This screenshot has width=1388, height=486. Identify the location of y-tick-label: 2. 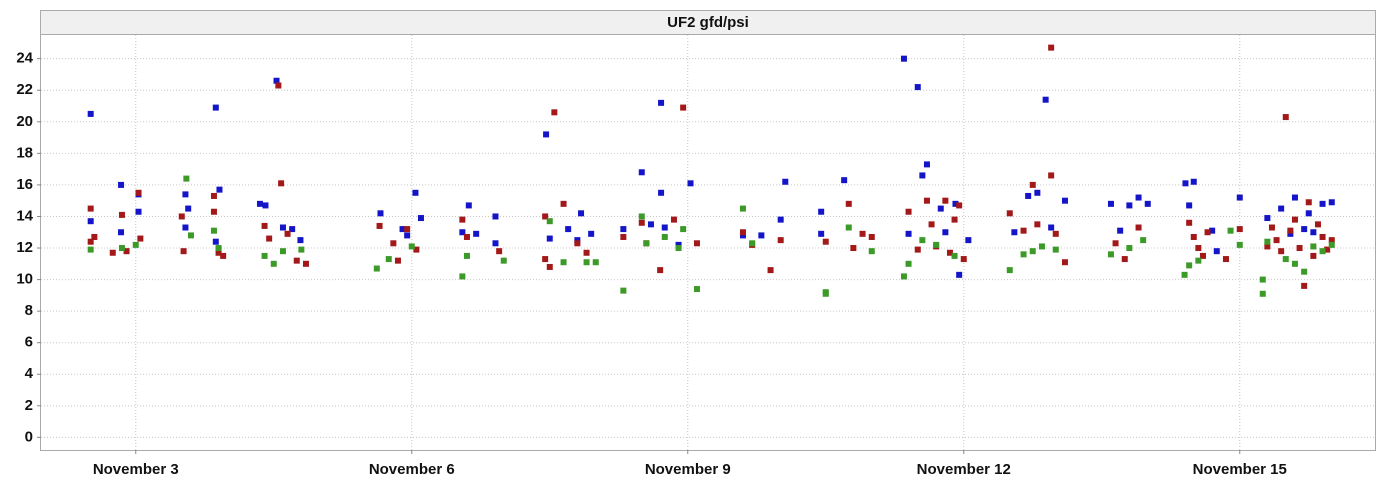
(29, 405).